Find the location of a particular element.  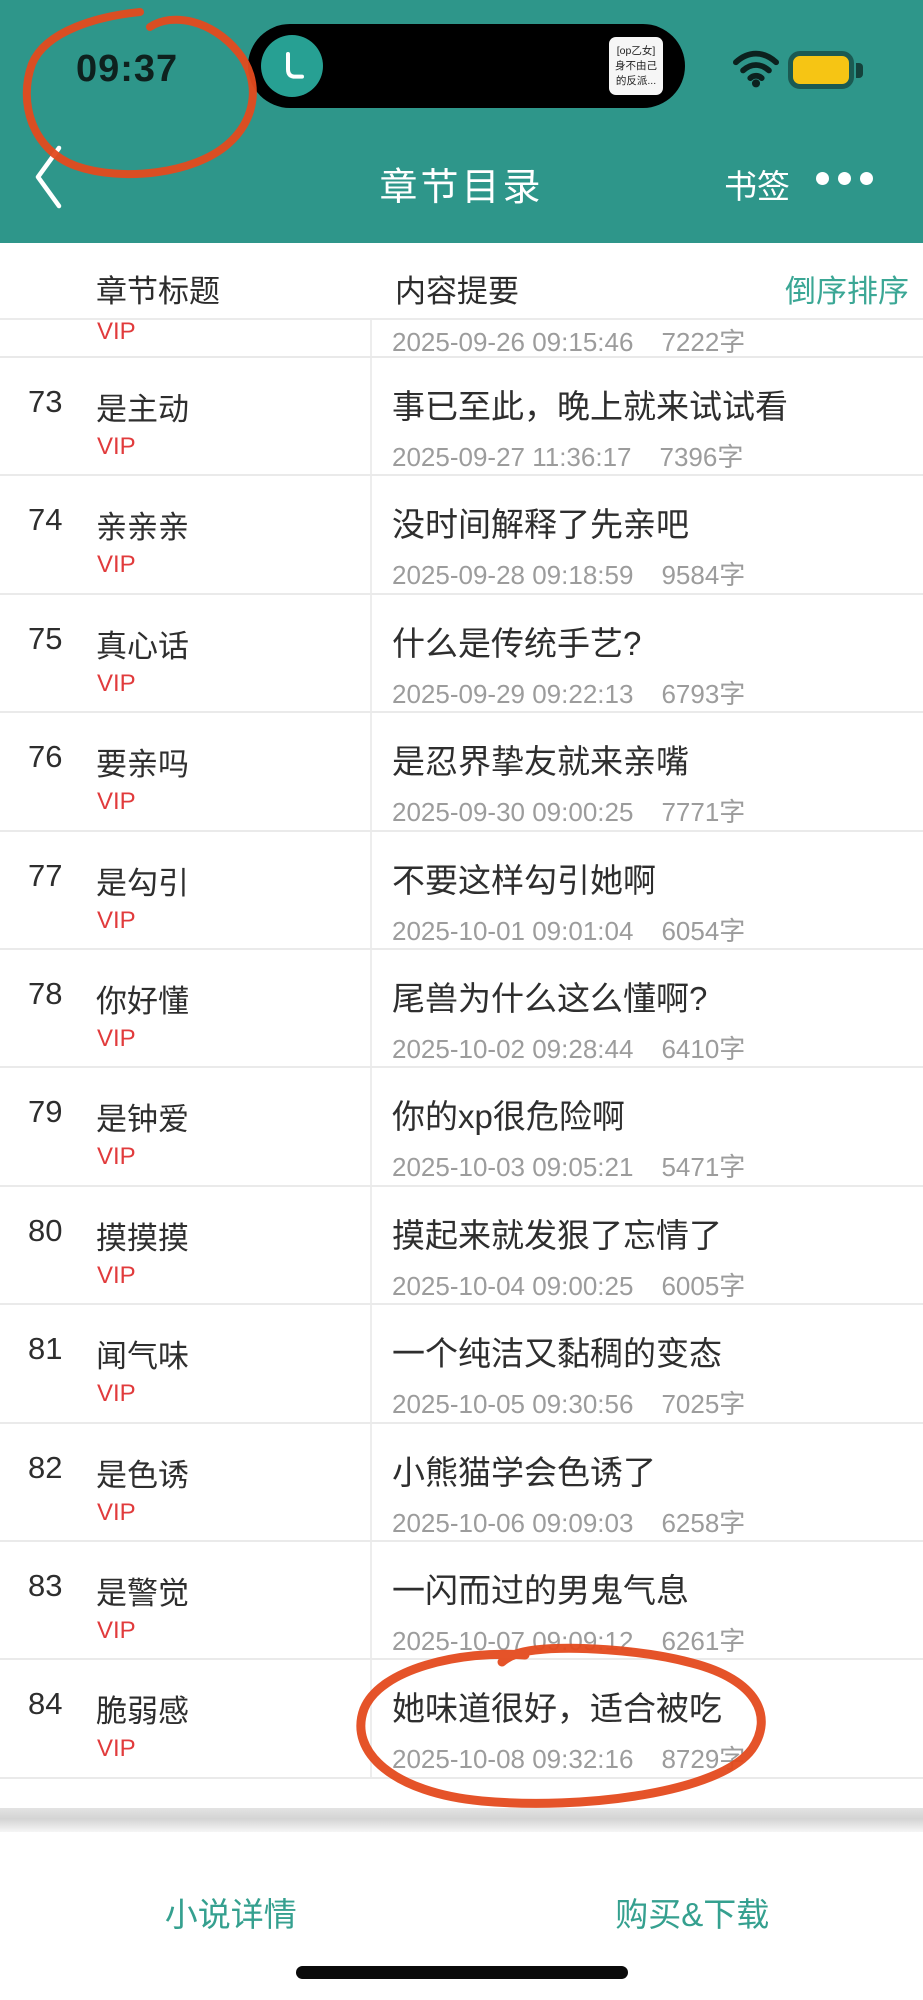

chapter-number: 82 is located at coordinates (45, 1467).